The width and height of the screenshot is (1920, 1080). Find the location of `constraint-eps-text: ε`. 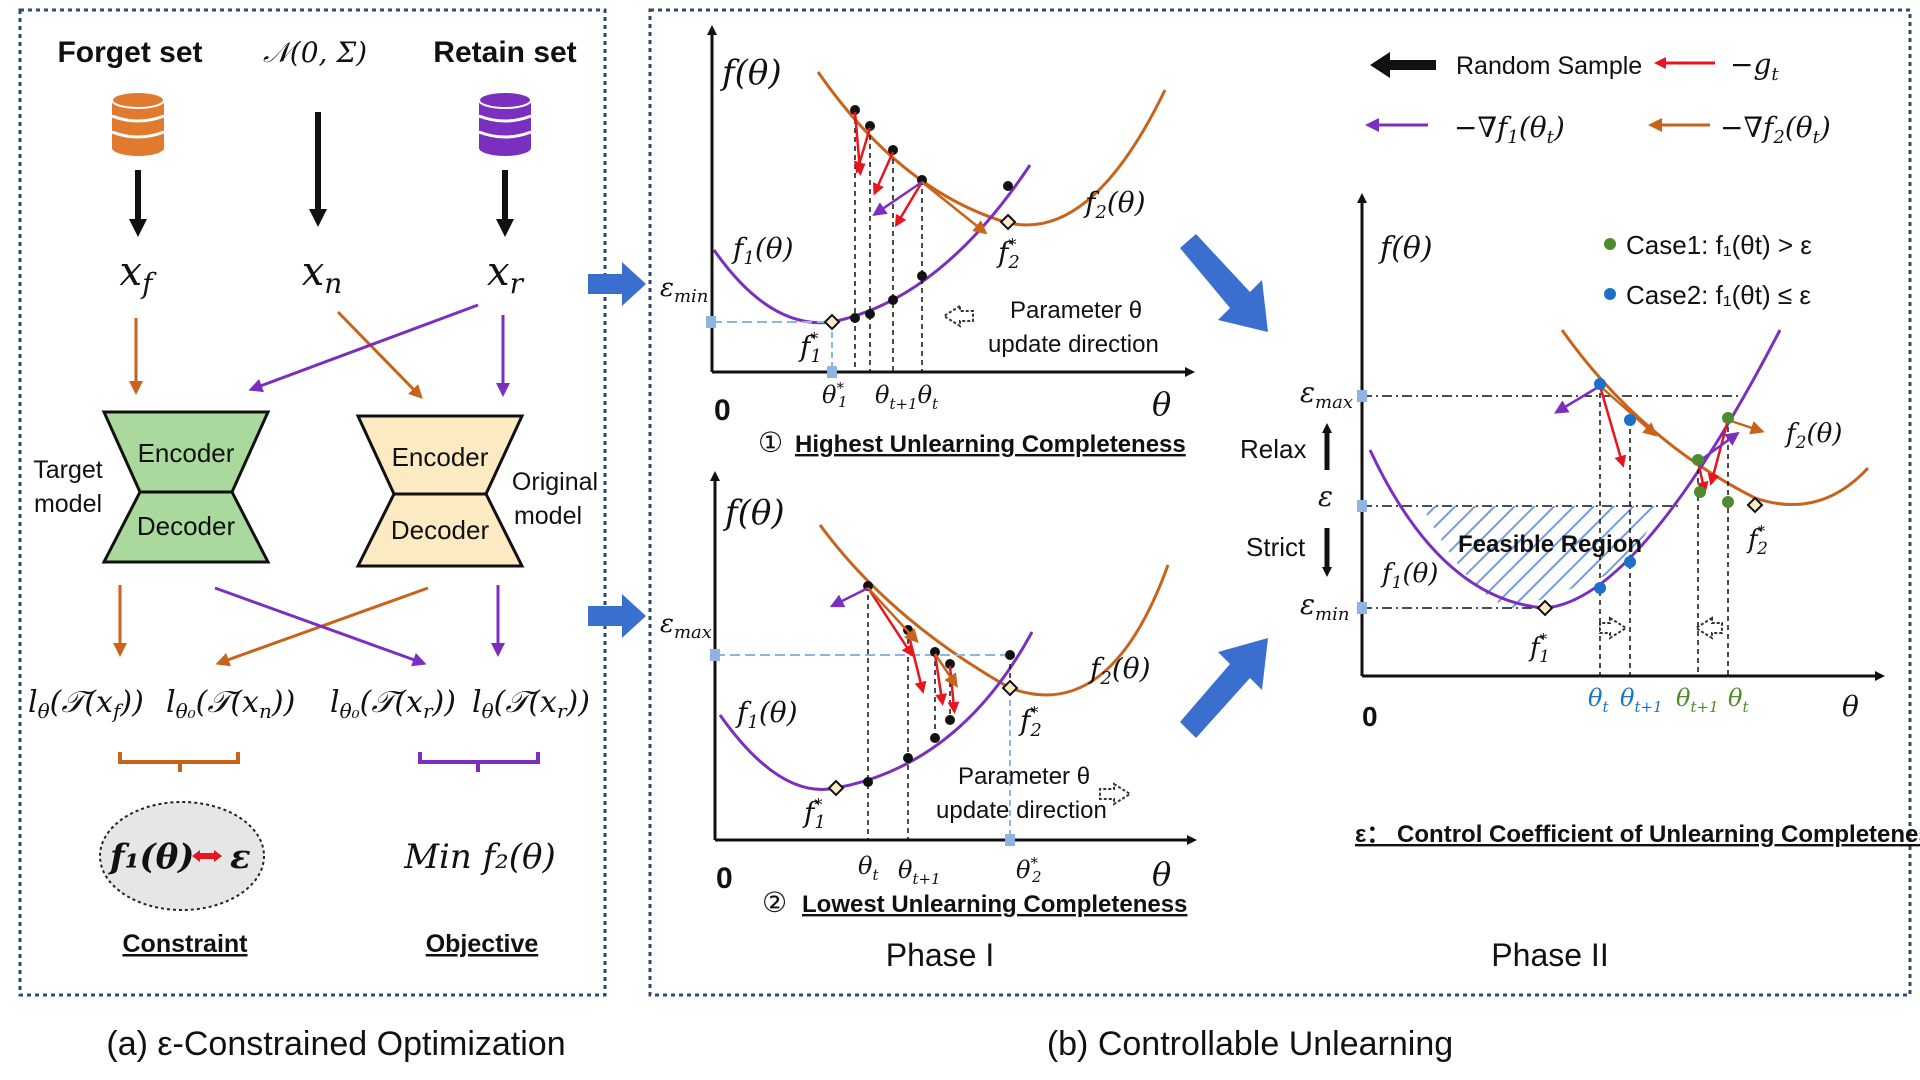

constraint-eps-text: ε is located at coordinates (240, 857).